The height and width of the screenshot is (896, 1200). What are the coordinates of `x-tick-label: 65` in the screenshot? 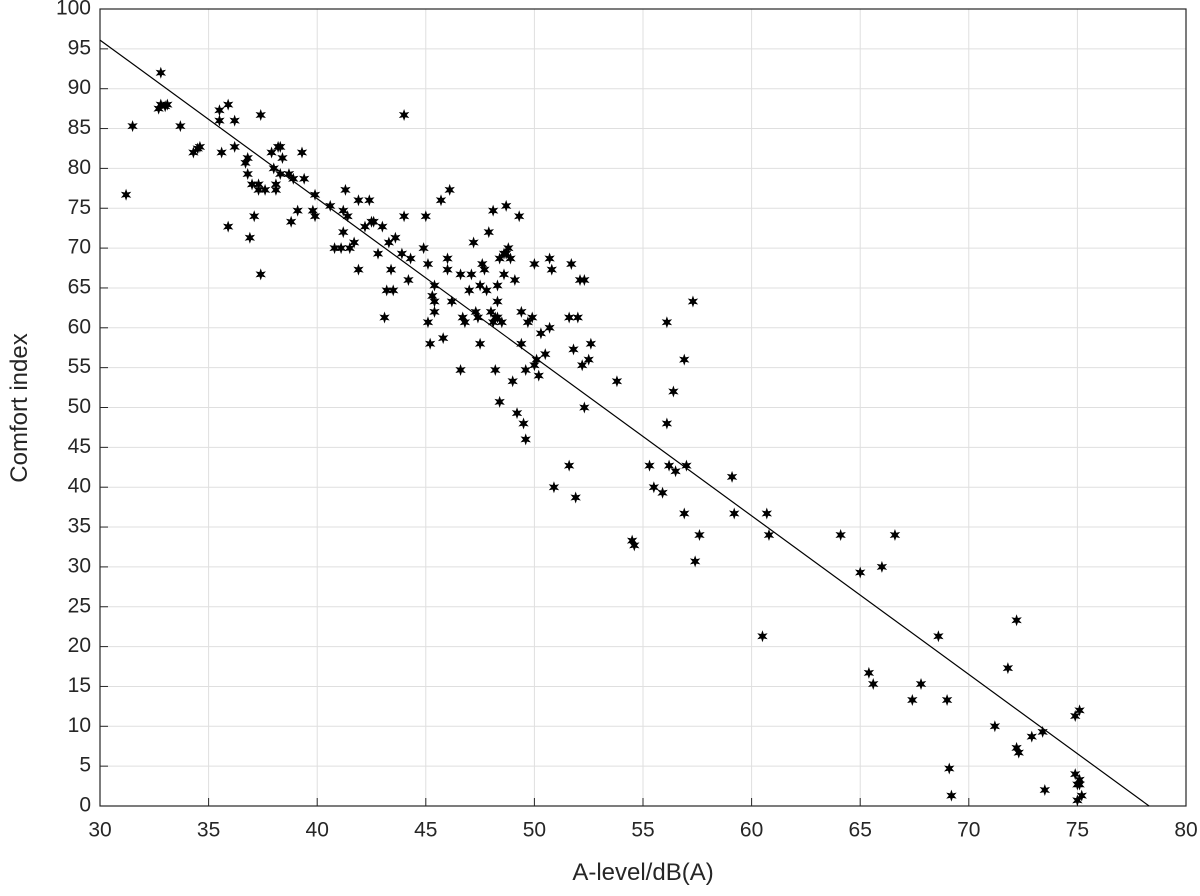 It's located at (860, 830).